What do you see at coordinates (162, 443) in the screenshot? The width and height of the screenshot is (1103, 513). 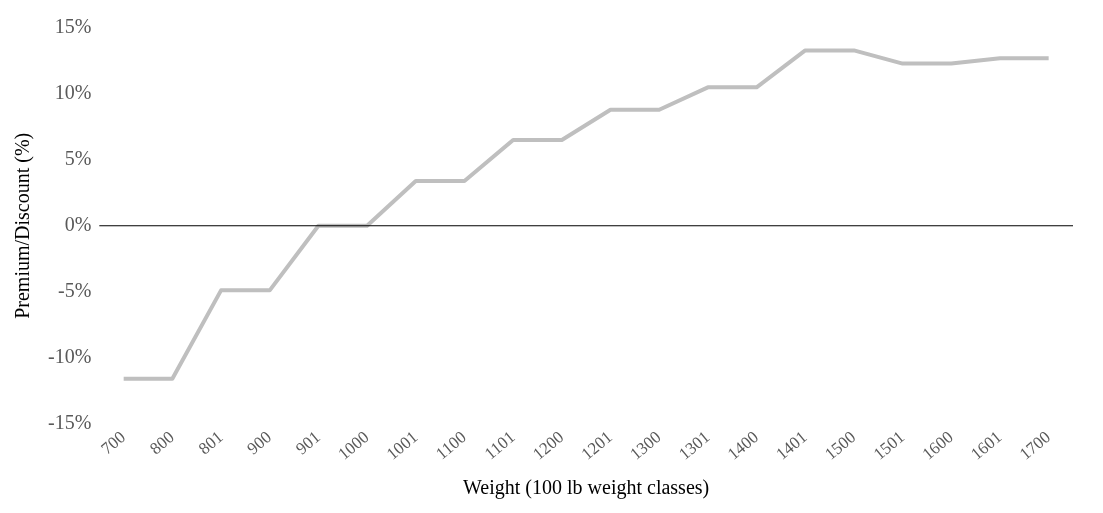 I see `x-tick-label: 800` at bounding box center [162, 443].